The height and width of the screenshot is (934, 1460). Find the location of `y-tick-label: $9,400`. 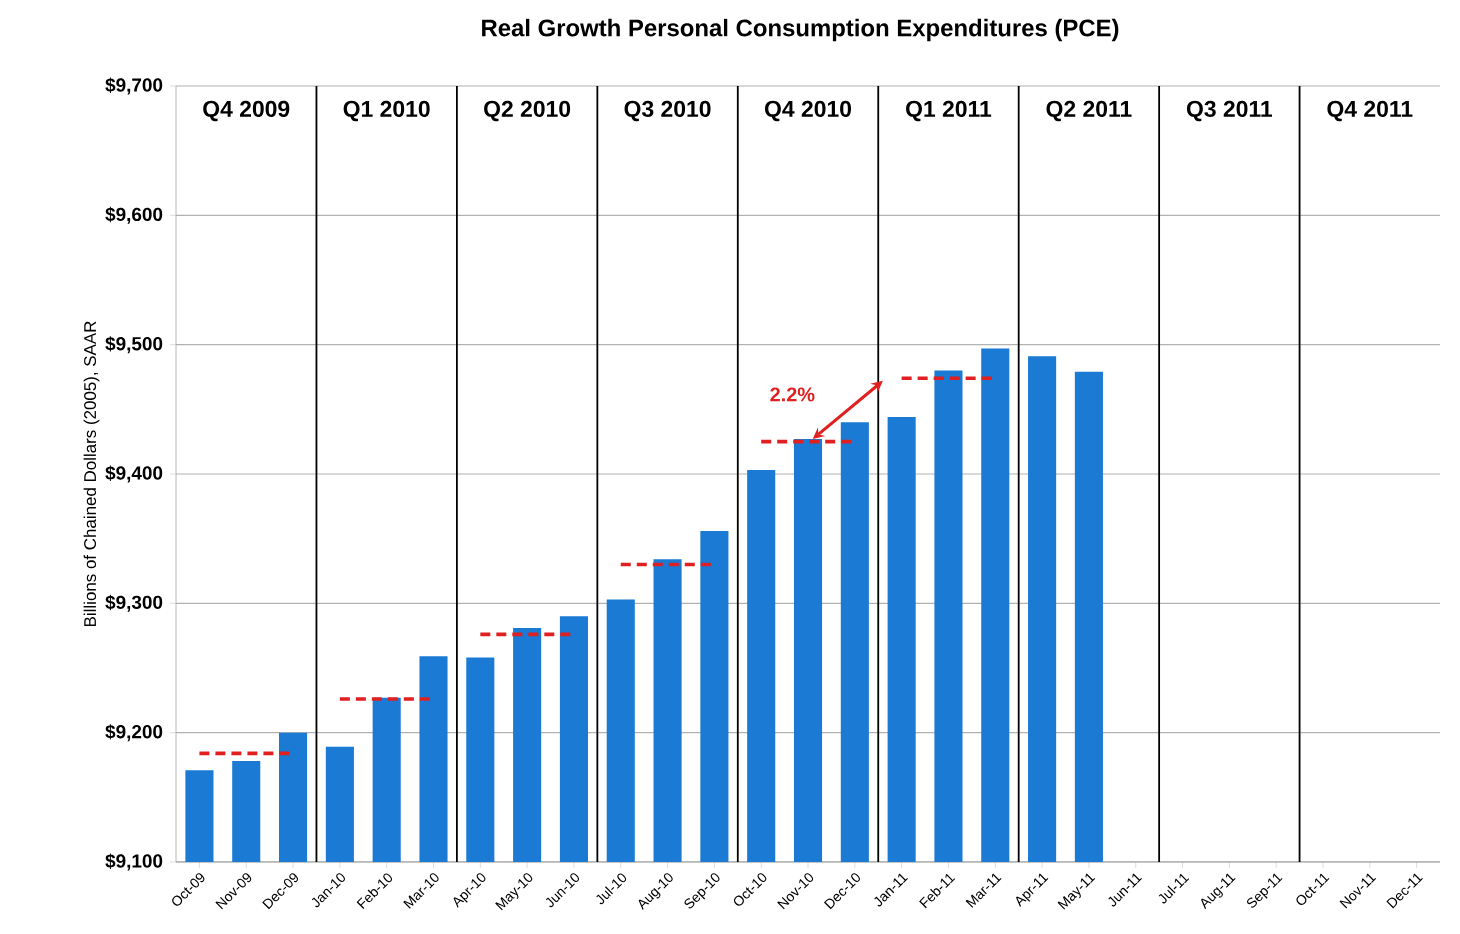

y-tick-label: $9,400 is located at coordinates (134, 474).